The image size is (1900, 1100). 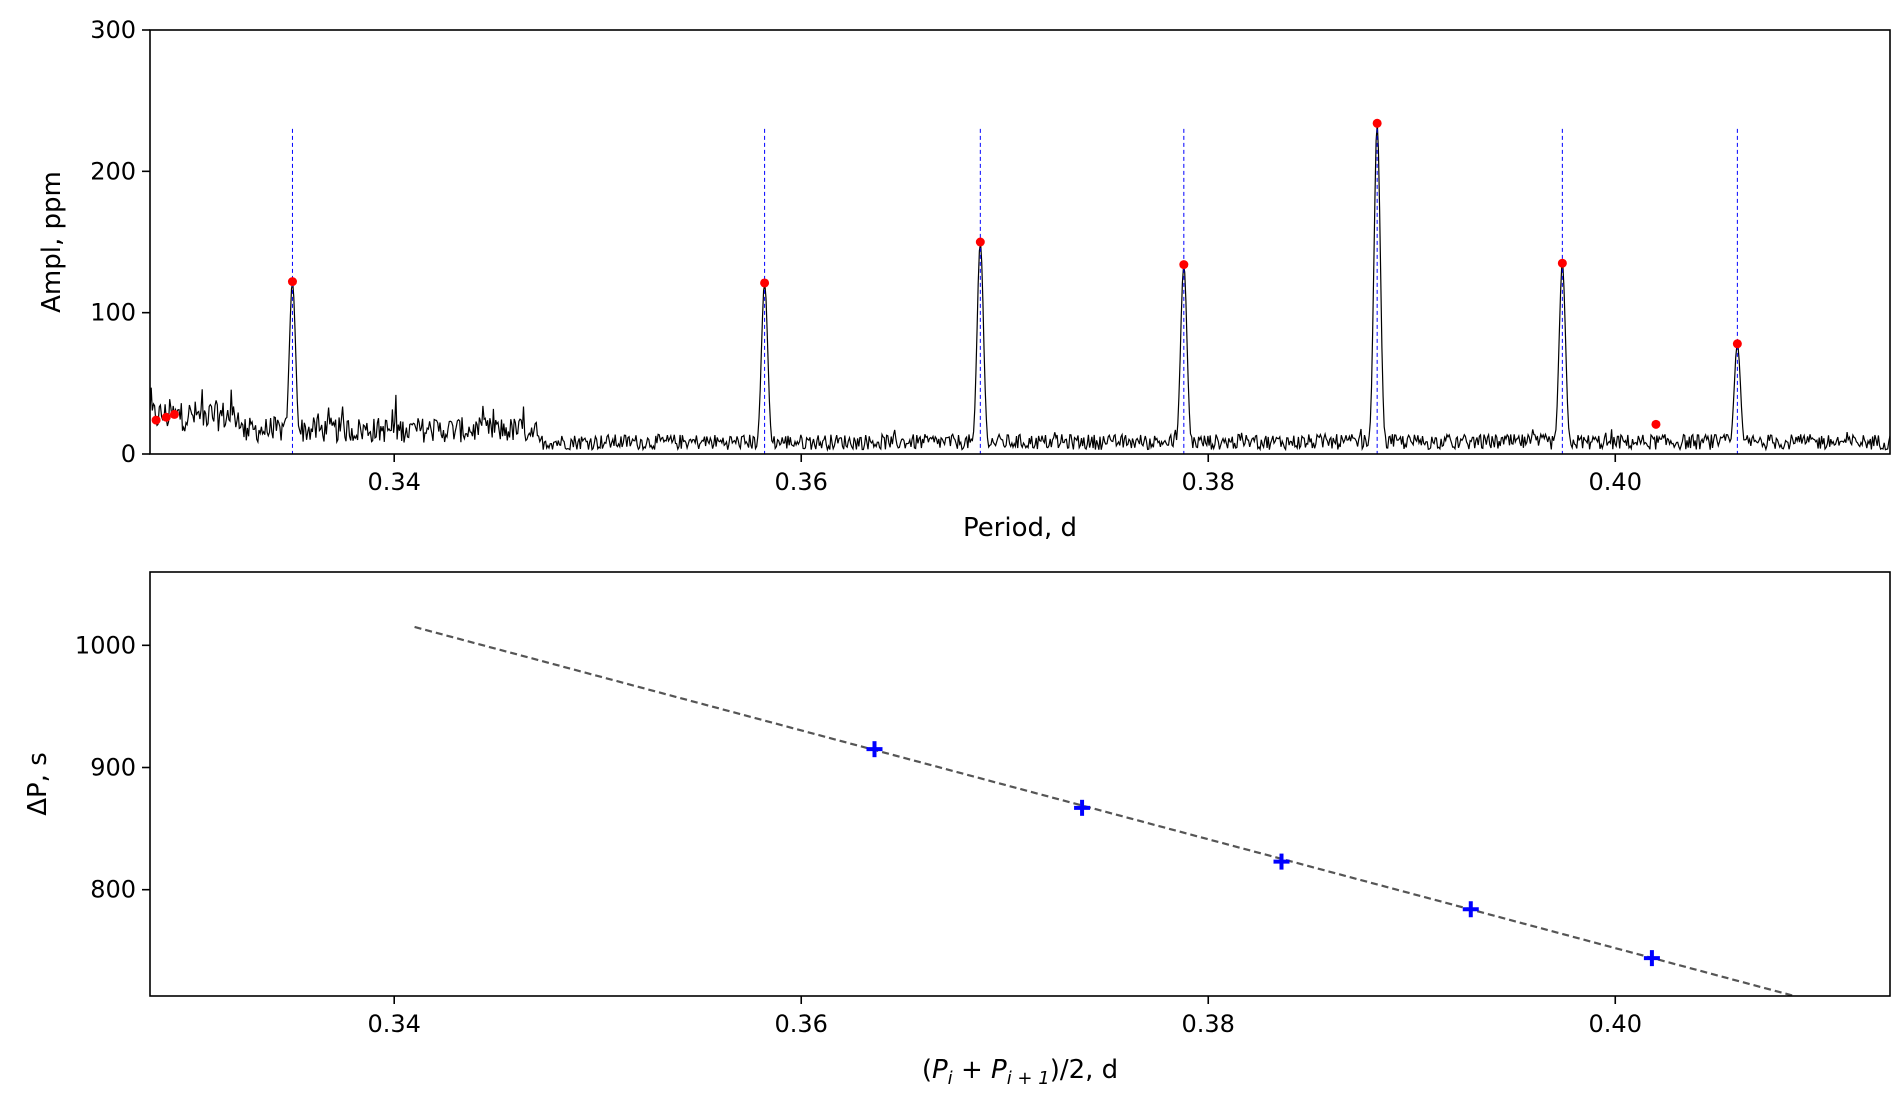 What do you see at coordinates (393, 1024) in the screenshot?
I see `period-spacing-x-tick-label: 0.34` at bounding box center [393, 1024].